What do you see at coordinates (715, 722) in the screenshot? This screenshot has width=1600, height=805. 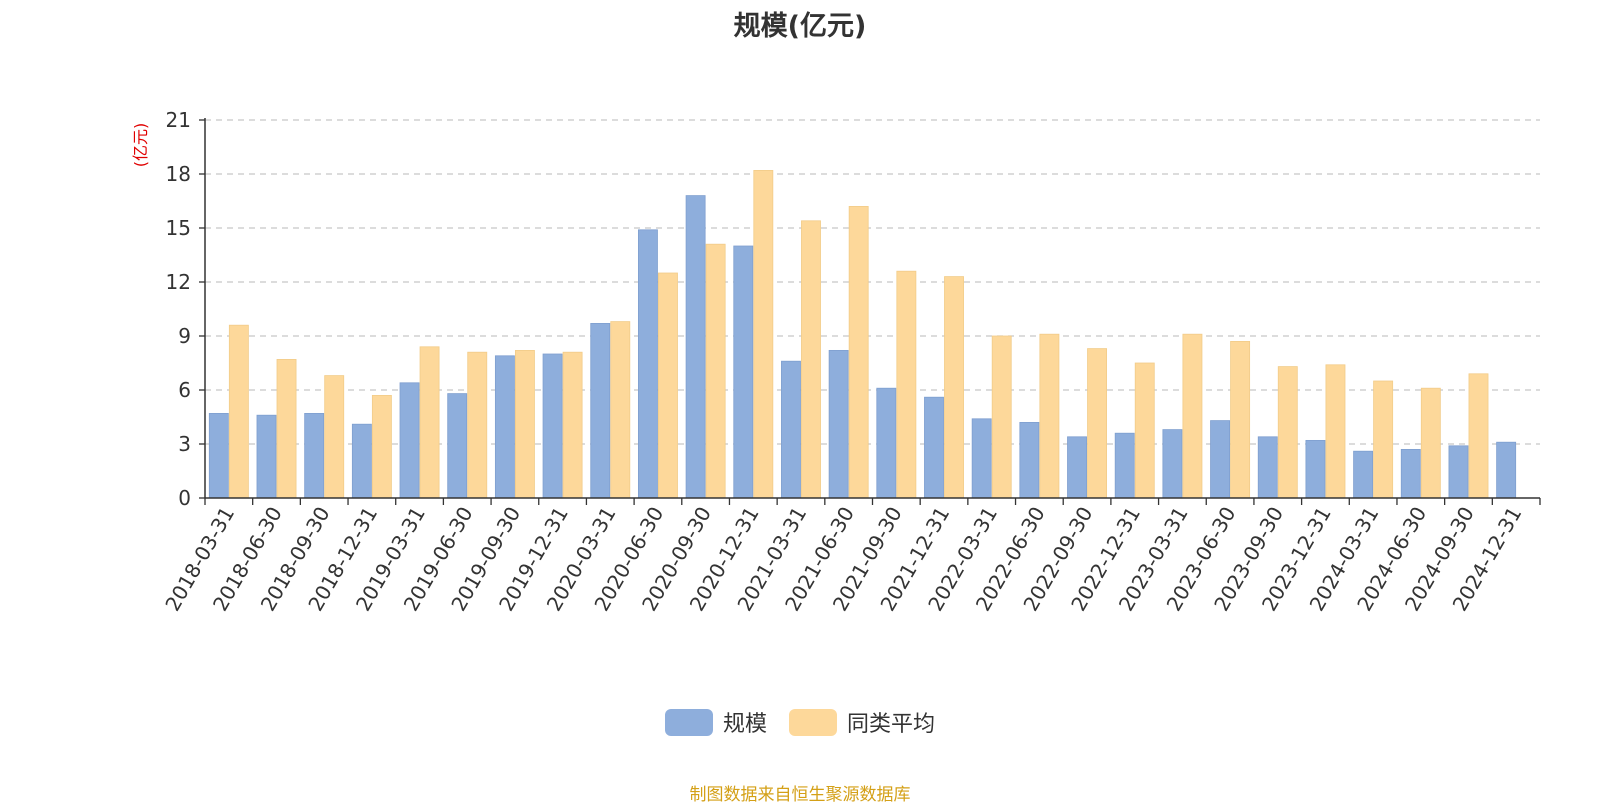 I see `legend-item-series-1: 规模` at bounding box center [715, 722].